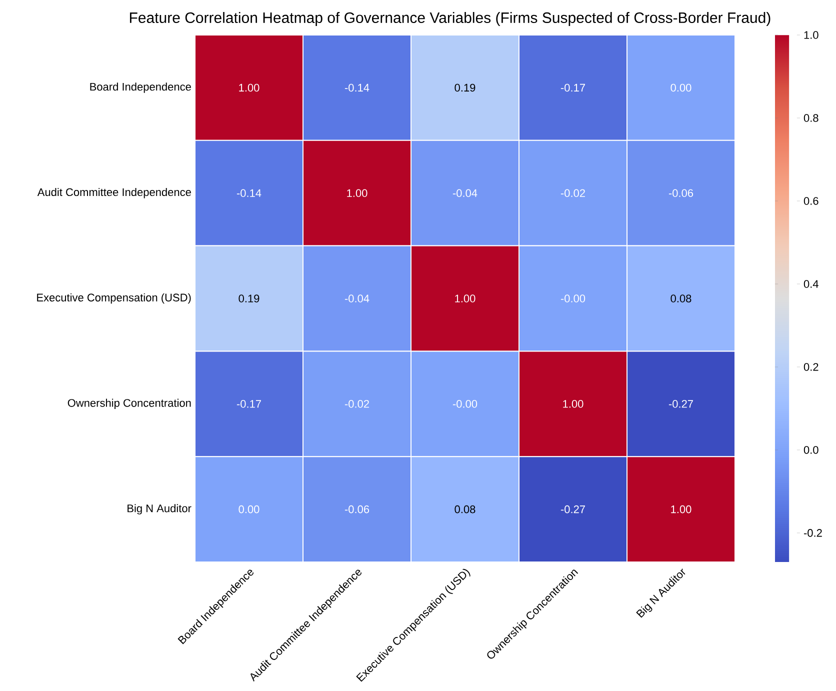  Describe the element at coordinates (114, 298) in the screenshot. I see `y-tick-label: Executive Compensation (USD)` at that location.